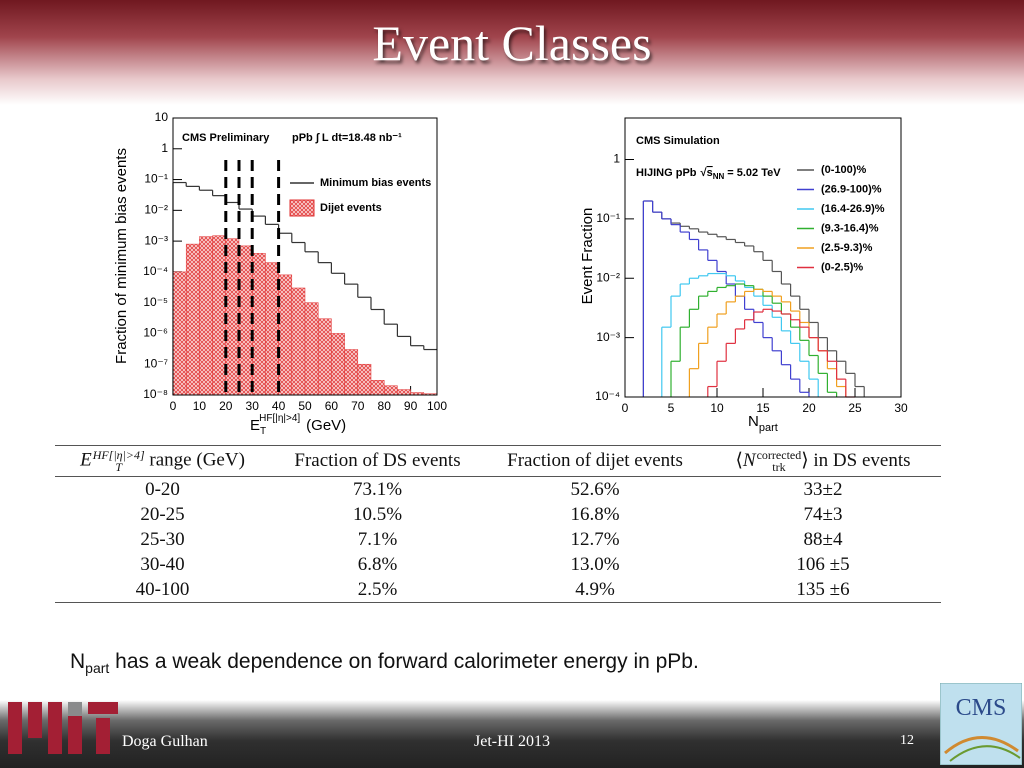 The image size is (1024, 768). Describe the element at coordinates (97, 668) in the screenshot. I see `note-sub: part` at that location.